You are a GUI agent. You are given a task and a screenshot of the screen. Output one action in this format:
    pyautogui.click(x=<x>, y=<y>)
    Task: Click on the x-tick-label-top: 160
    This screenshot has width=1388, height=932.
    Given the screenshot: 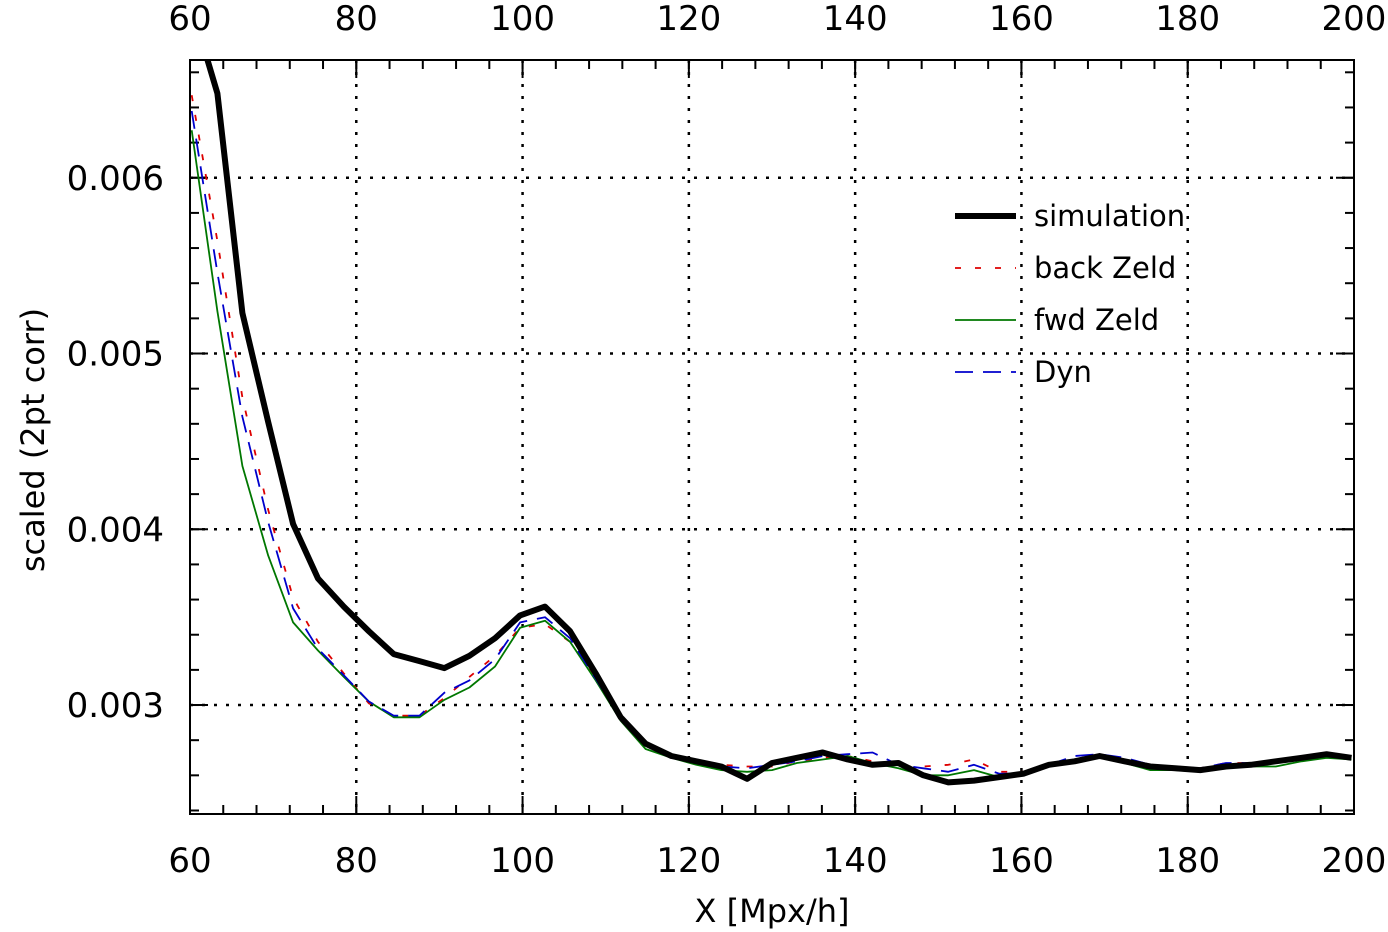 What is the action you would take?
    pyautogui.click(x=1021, y=19)
    